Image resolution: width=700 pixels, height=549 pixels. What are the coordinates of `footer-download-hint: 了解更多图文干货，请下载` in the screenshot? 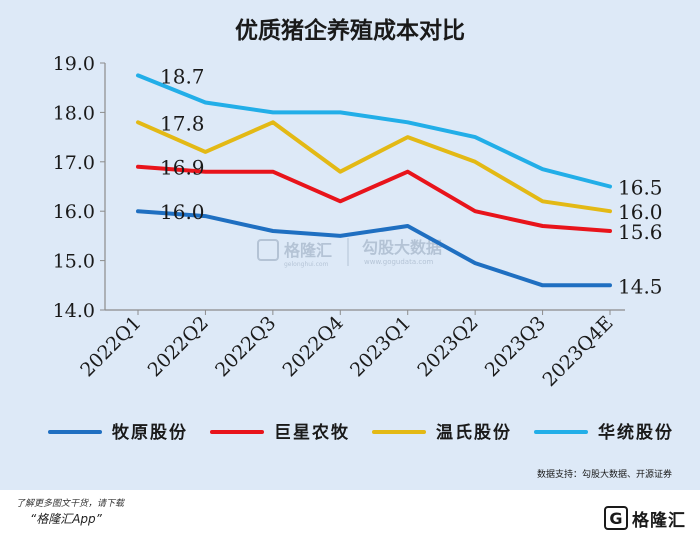 It's located at (70, 504).